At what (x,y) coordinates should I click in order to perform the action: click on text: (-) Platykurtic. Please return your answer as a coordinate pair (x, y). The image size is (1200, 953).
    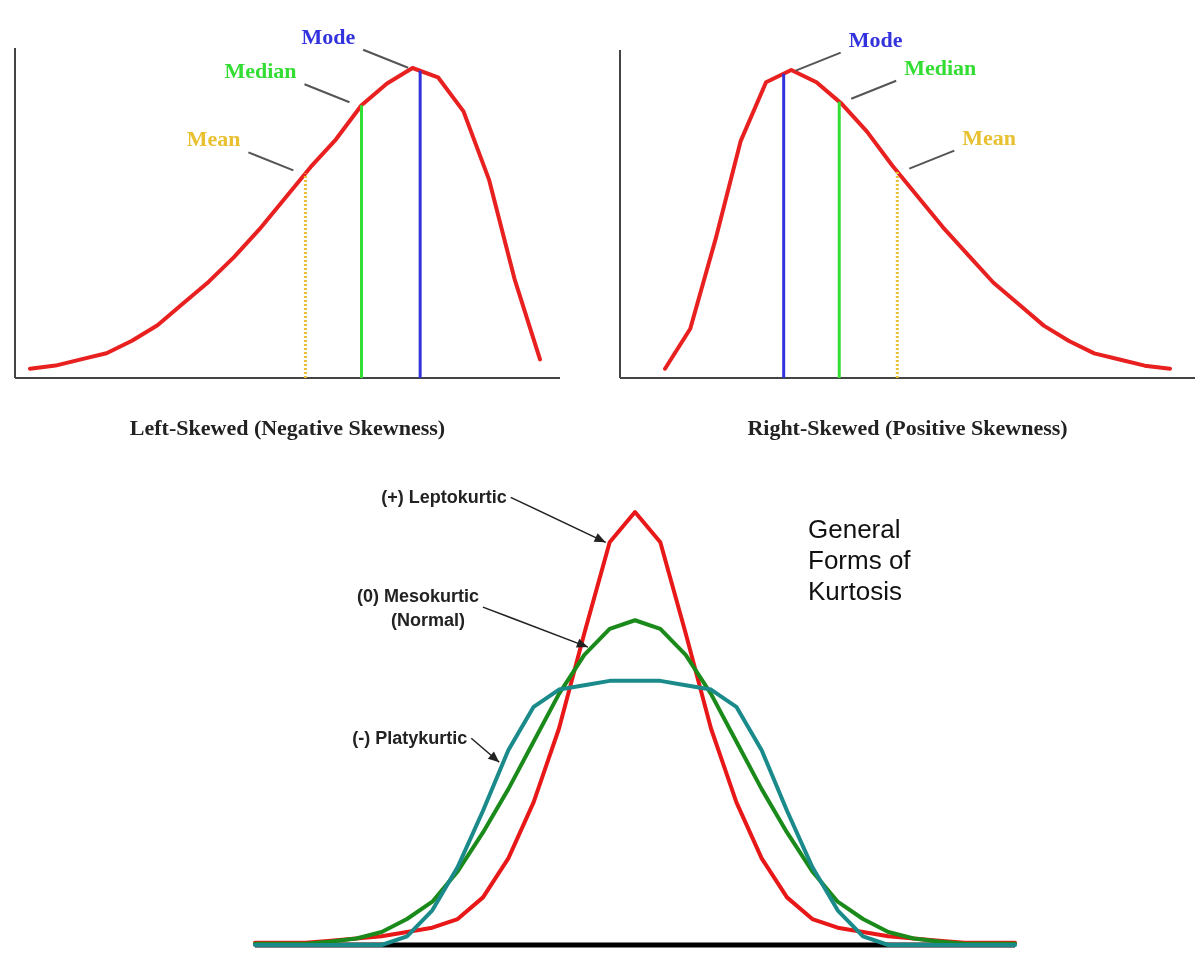
    Looking at the image, I should click on (410, 738).